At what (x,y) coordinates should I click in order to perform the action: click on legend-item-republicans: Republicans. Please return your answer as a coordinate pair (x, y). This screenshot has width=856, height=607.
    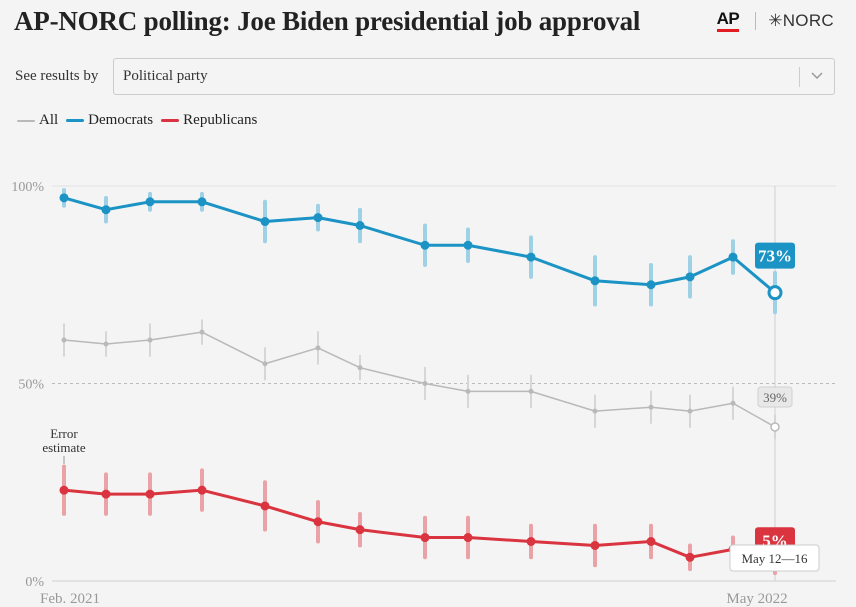
    Looking at the image, I should click on (209, 120).